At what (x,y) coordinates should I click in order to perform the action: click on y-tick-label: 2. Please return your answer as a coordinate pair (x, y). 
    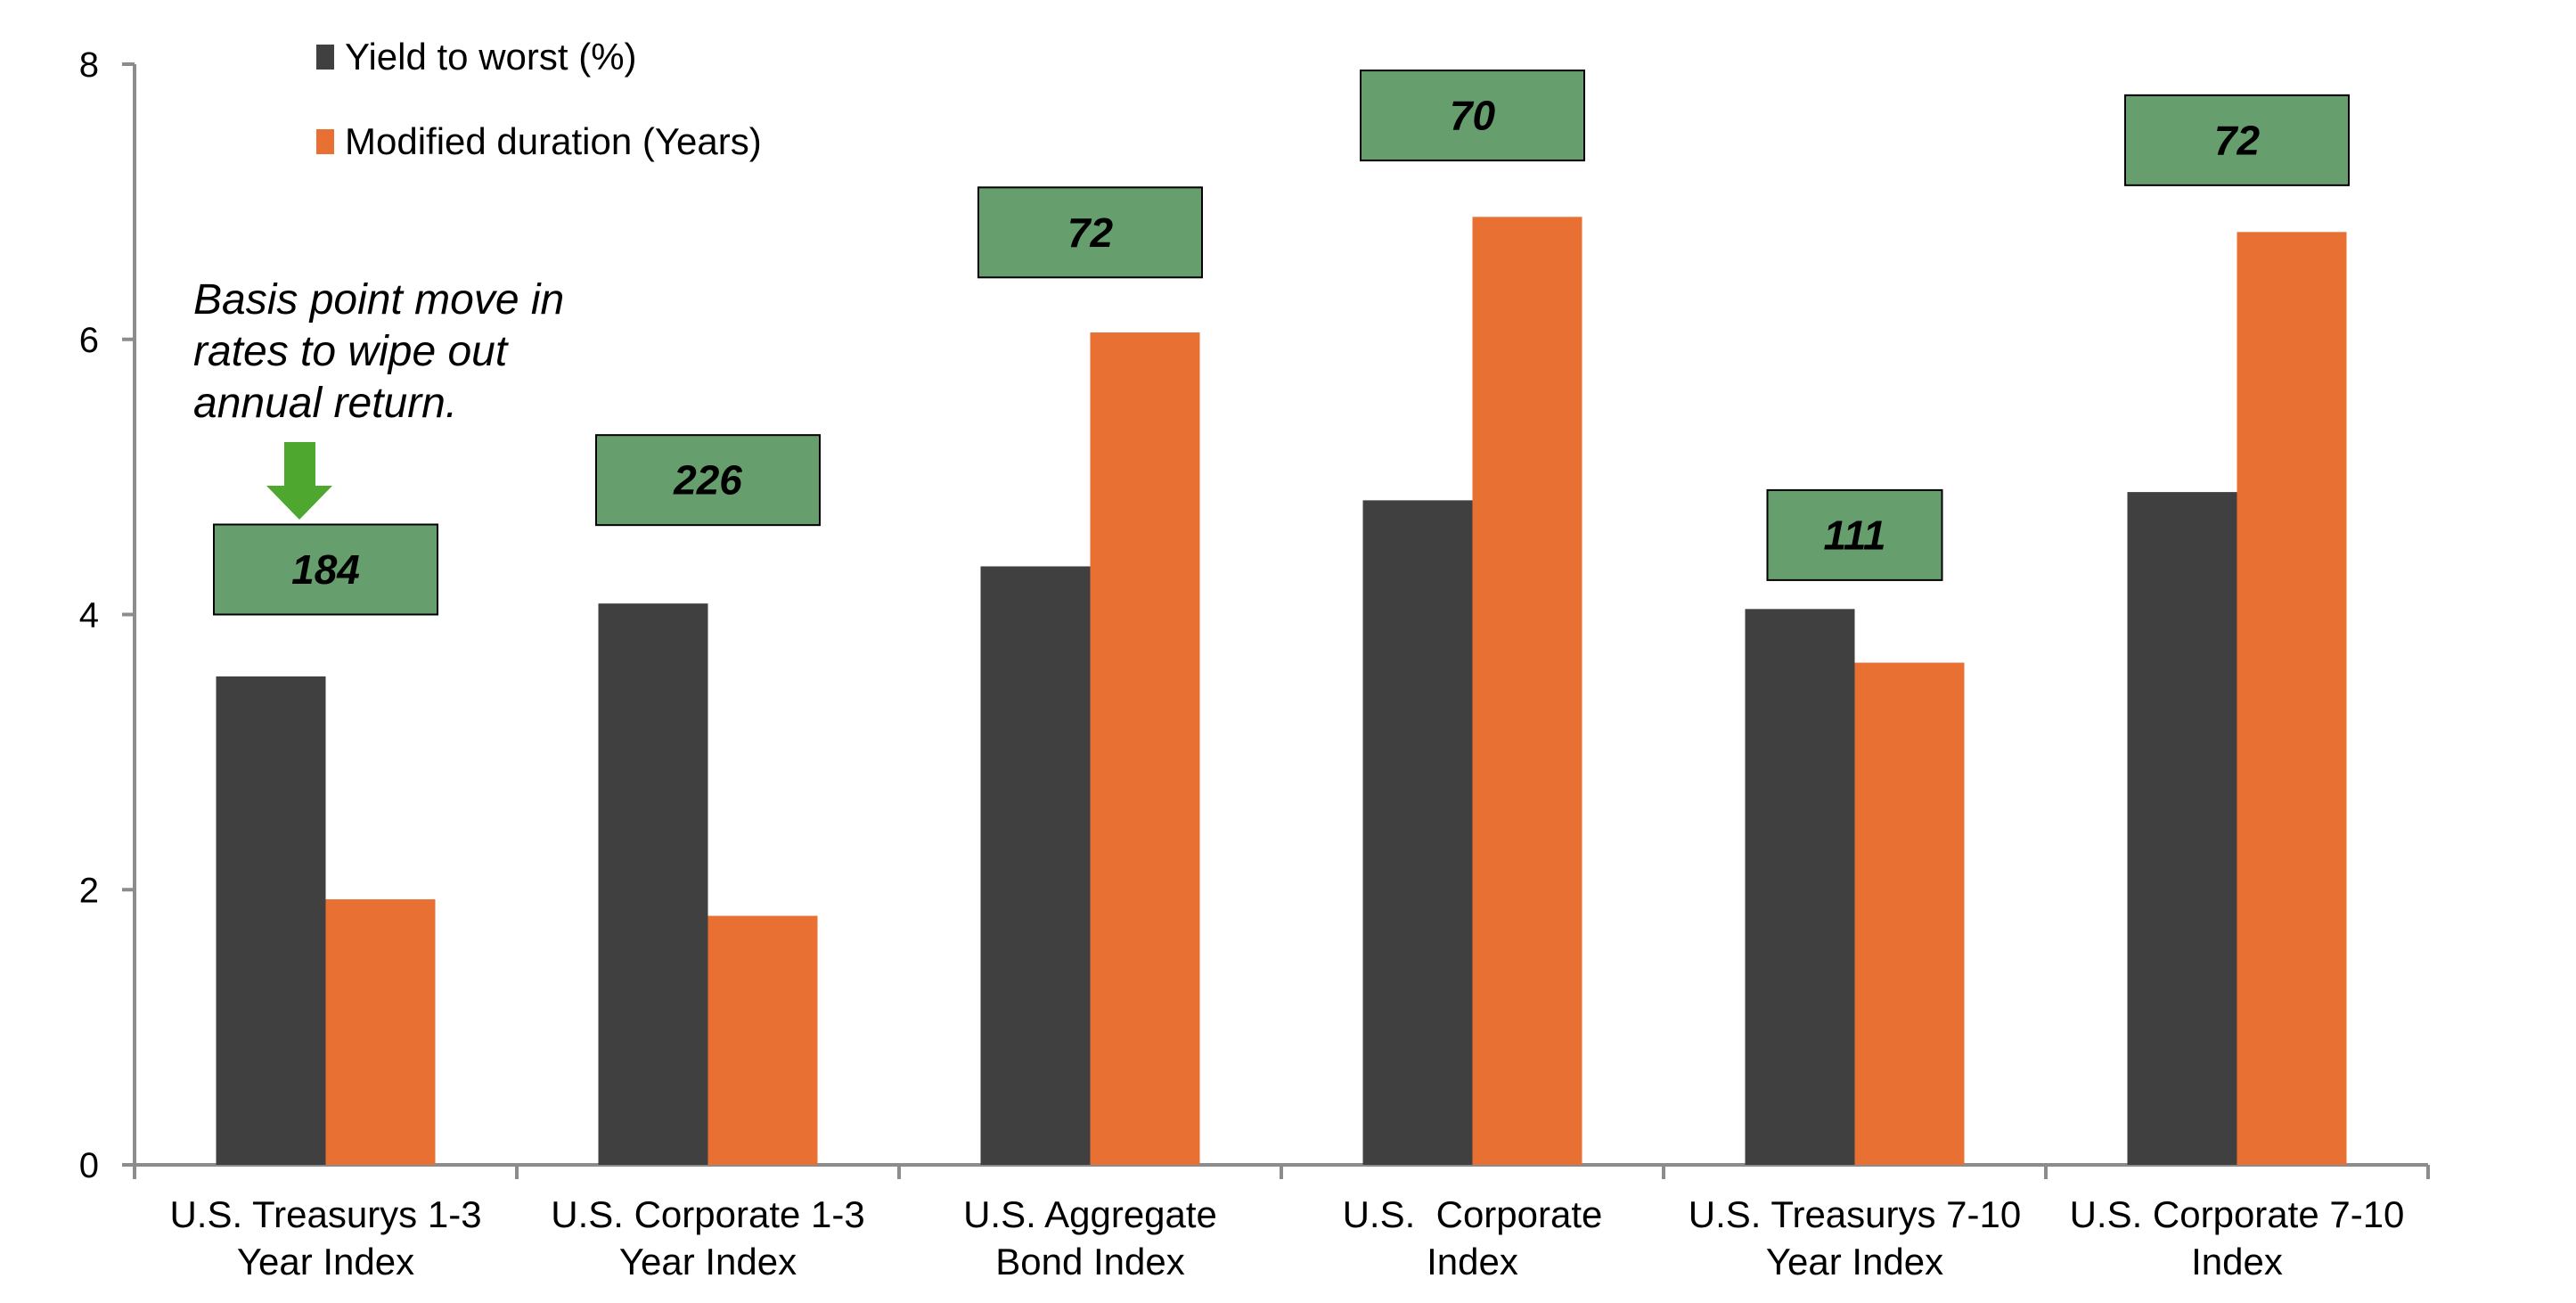
    Looking at the image, I should click on (89, 890).